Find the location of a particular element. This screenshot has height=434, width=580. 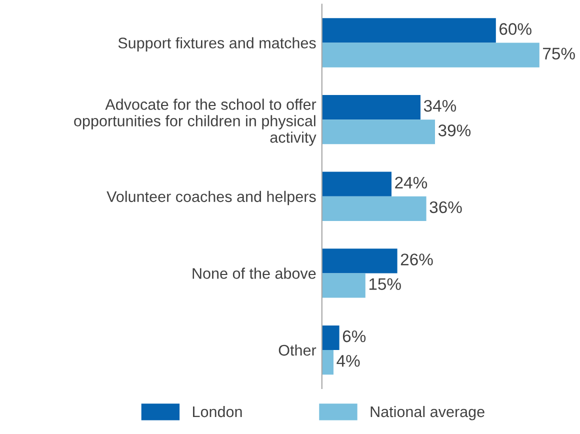

data-label: 15% is located at coordinates (385, 284).